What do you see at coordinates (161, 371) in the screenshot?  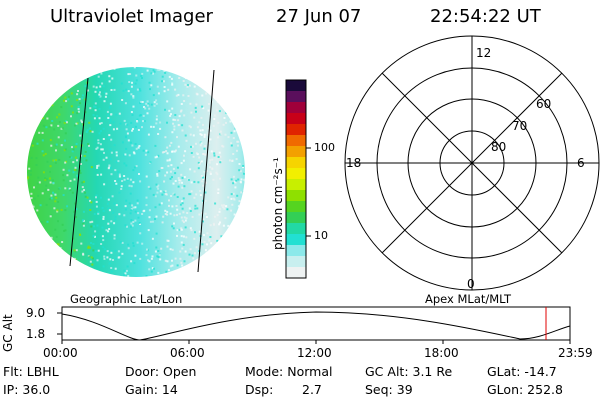 I see `door-status: Door: Open` at bounding box center [161, 371].